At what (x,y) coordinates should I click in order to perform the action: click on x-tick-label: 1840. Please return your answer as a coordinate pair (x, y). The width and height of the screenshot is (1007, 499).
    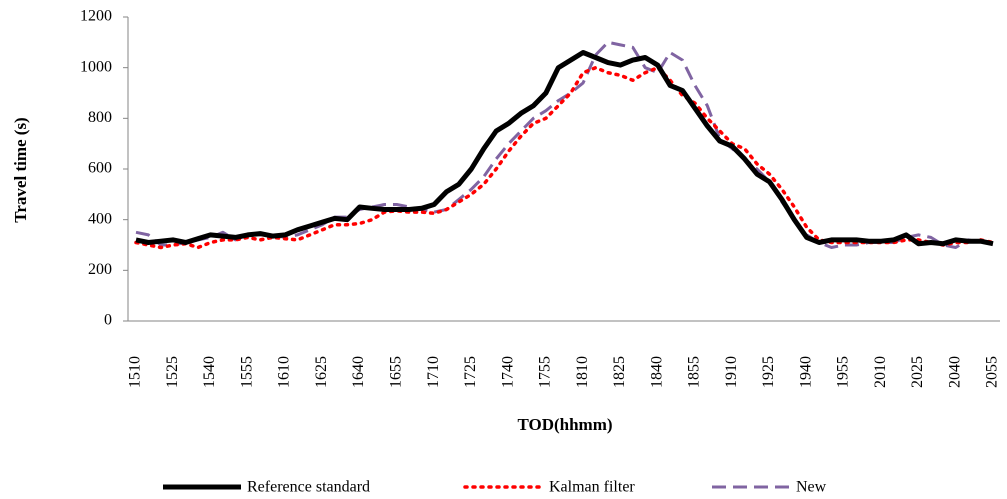
    Looking at the image, I should click on (656, 372).